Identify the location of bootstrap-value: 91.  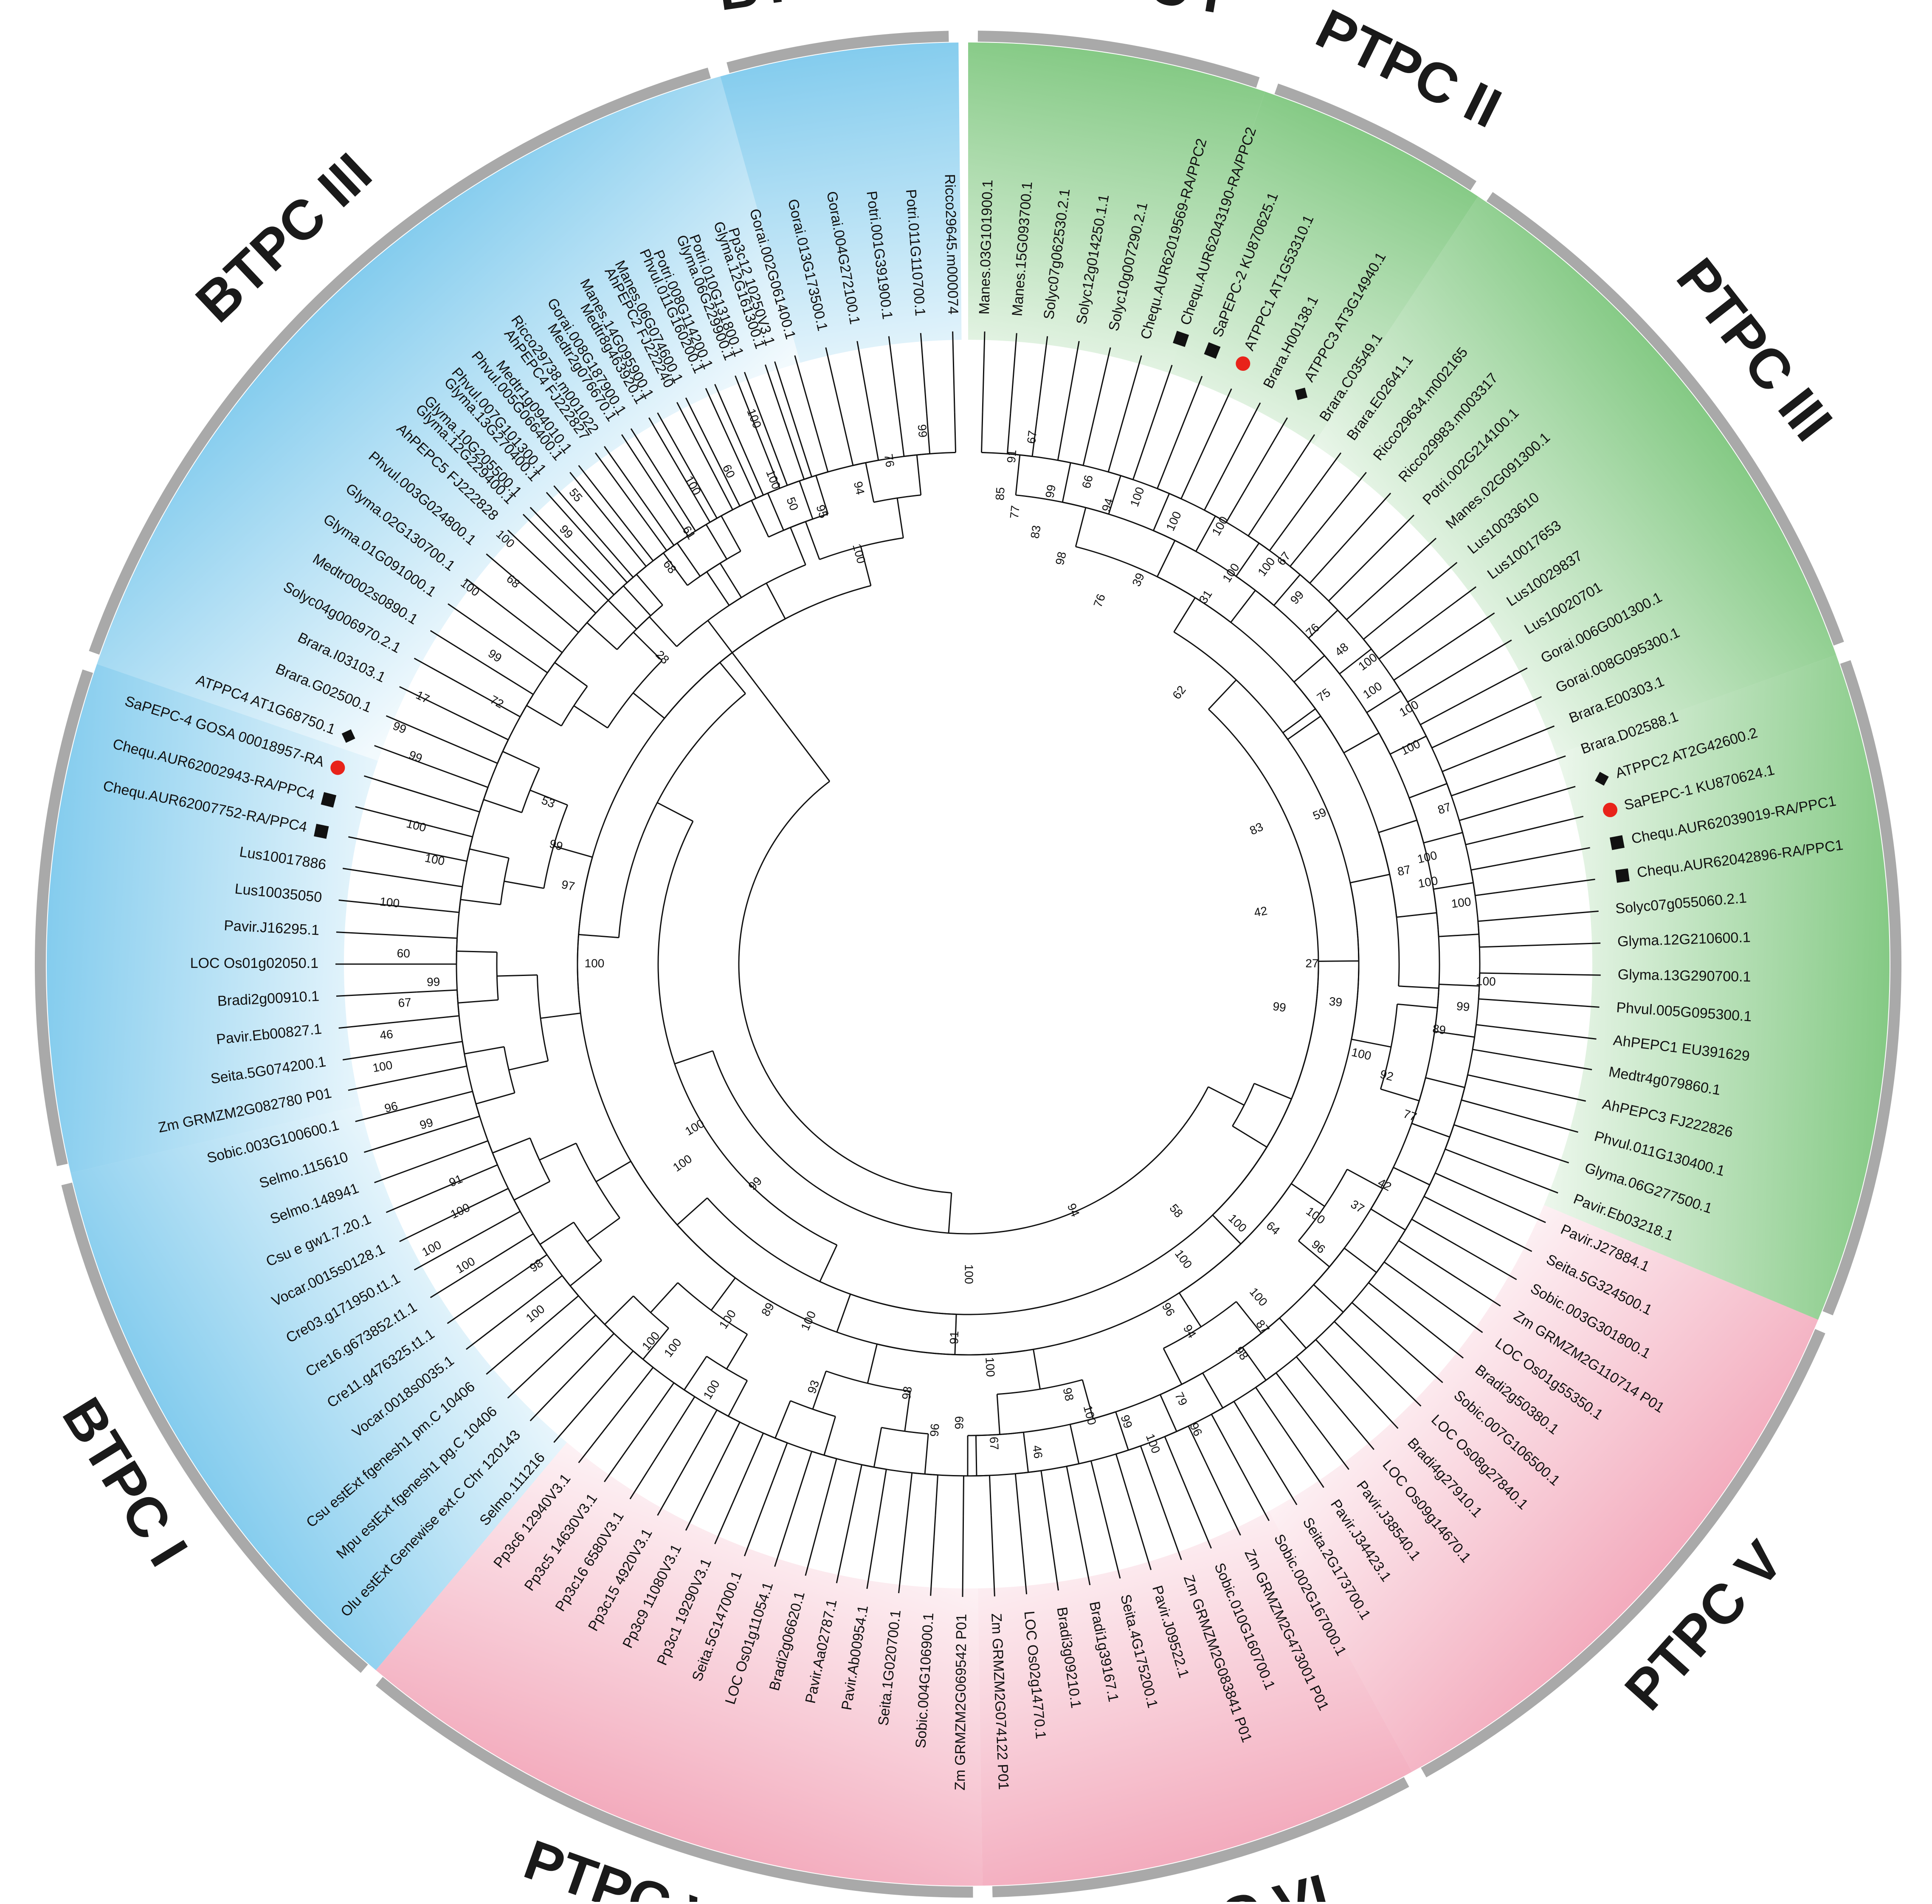
(1012, 456).